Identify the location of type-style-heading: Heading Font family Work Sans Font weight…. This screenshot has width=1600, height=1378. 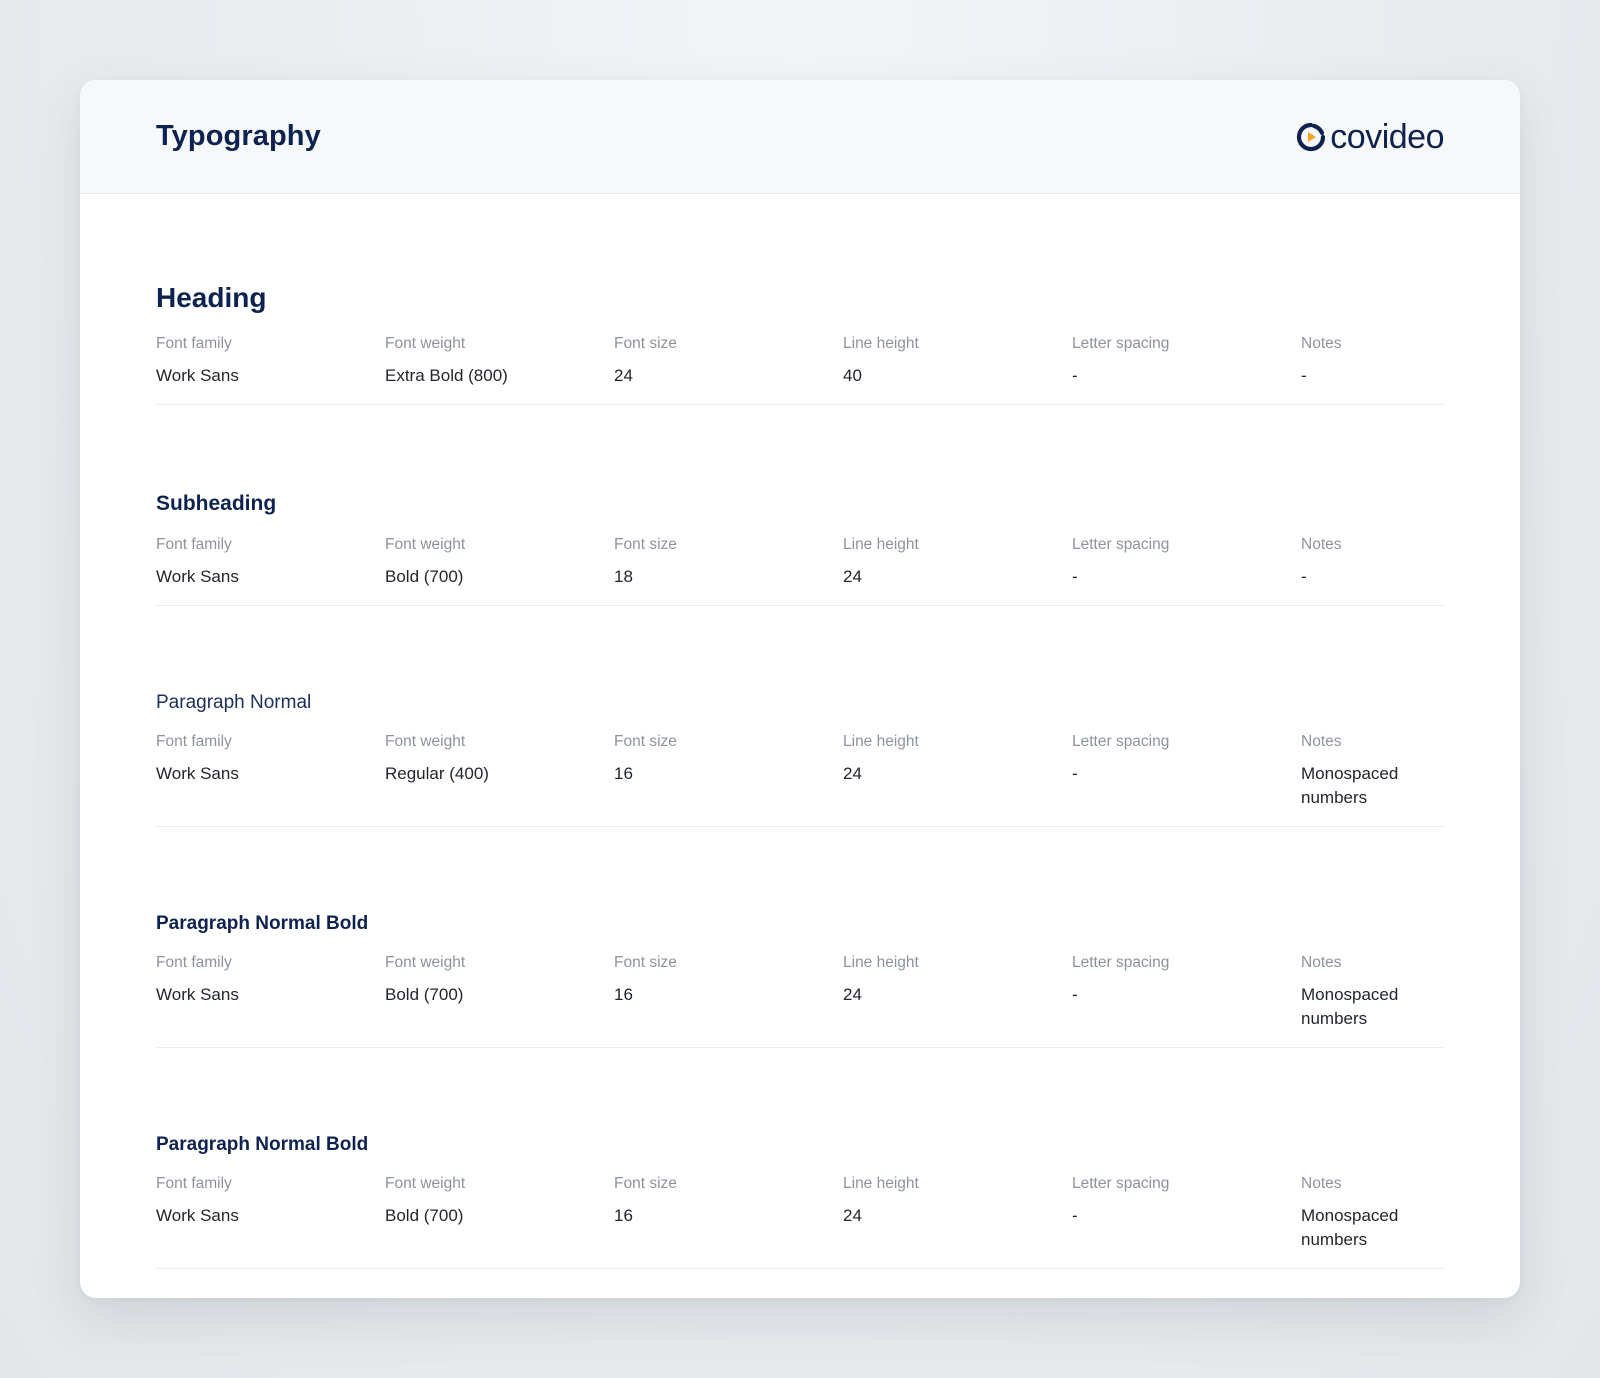
(800, 299).